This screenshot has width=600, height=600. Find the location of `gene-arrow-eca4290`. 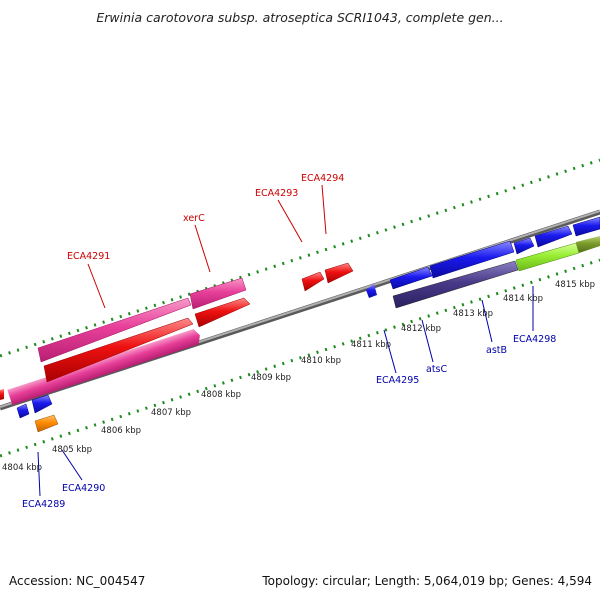

gene-arrow-eca4290 is located at coordinates (42, 404).